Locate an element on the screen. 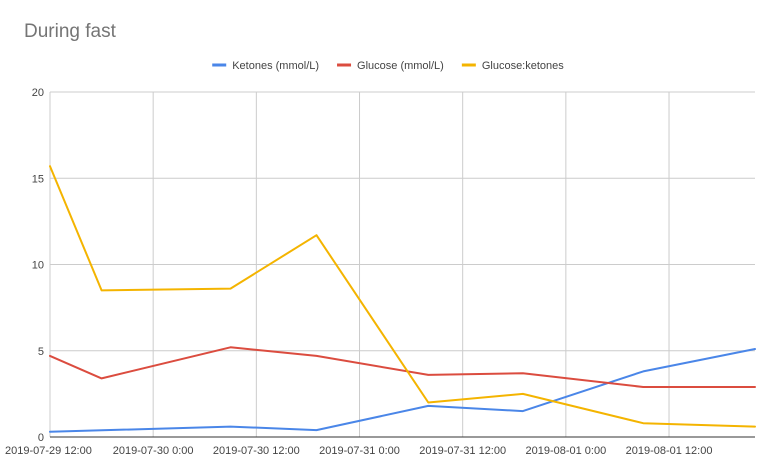  x-tick-label: 2019-07-30 12:00 is located at coordinates (256, 451).